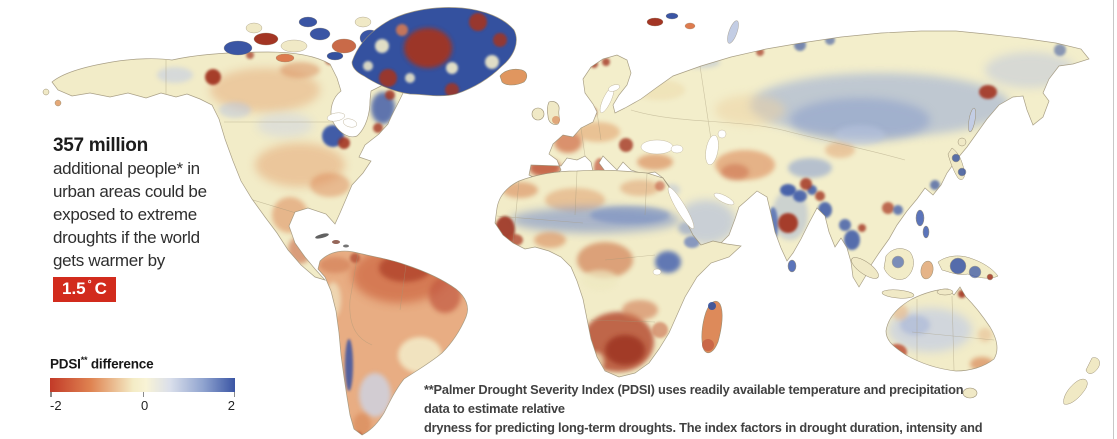 The width and height of the screenshot is (1117, 439). I want to click on headline-line: exposed to extreme, so click(125, 214).